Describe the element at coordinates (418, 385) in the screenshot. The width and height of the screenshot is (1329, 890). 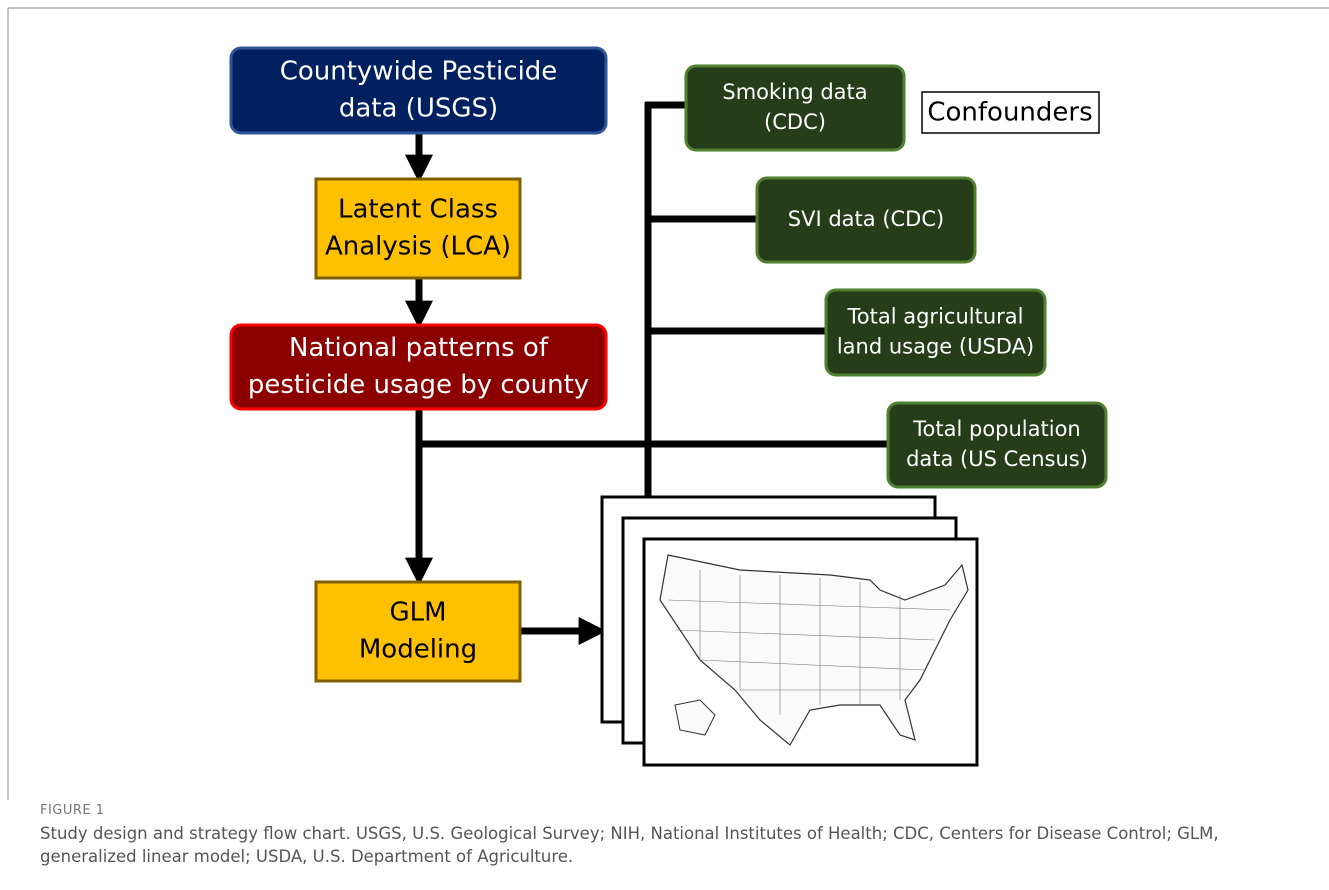
I see `node-label: pesticide usage by county` at that location.